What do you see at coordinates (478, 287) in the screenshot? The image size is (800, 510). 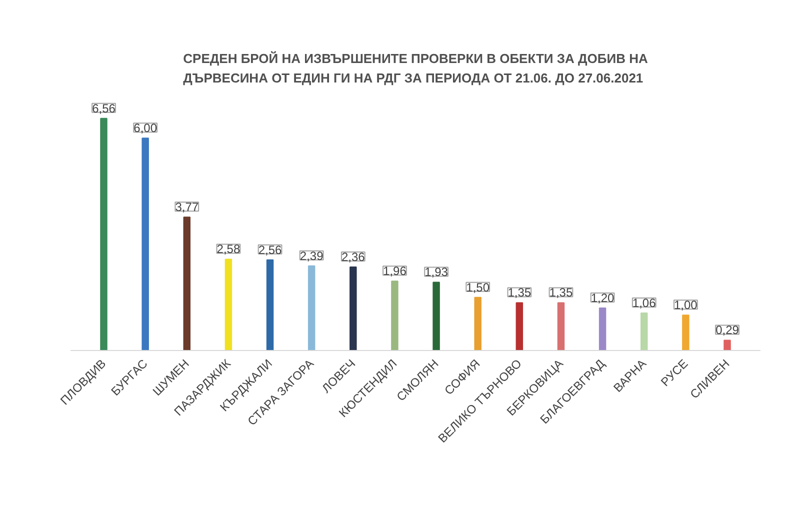 I see `data-label: 1,50` at bounding box center [478, 287].